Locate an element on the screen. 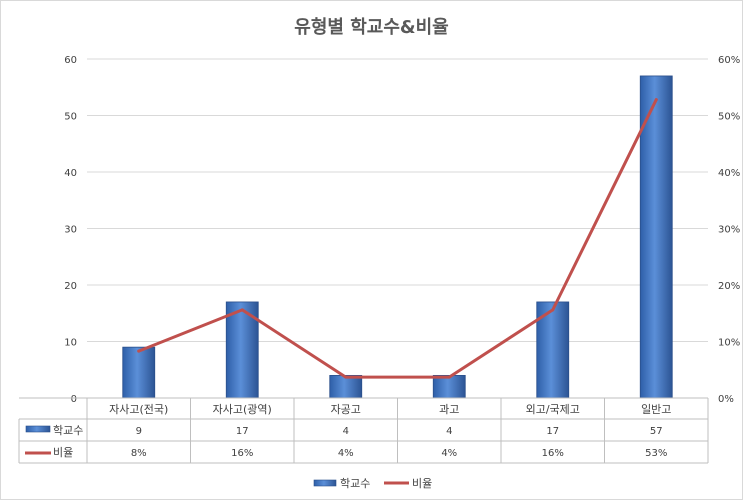  legend-key-bar is located at coordinates (325, 483).